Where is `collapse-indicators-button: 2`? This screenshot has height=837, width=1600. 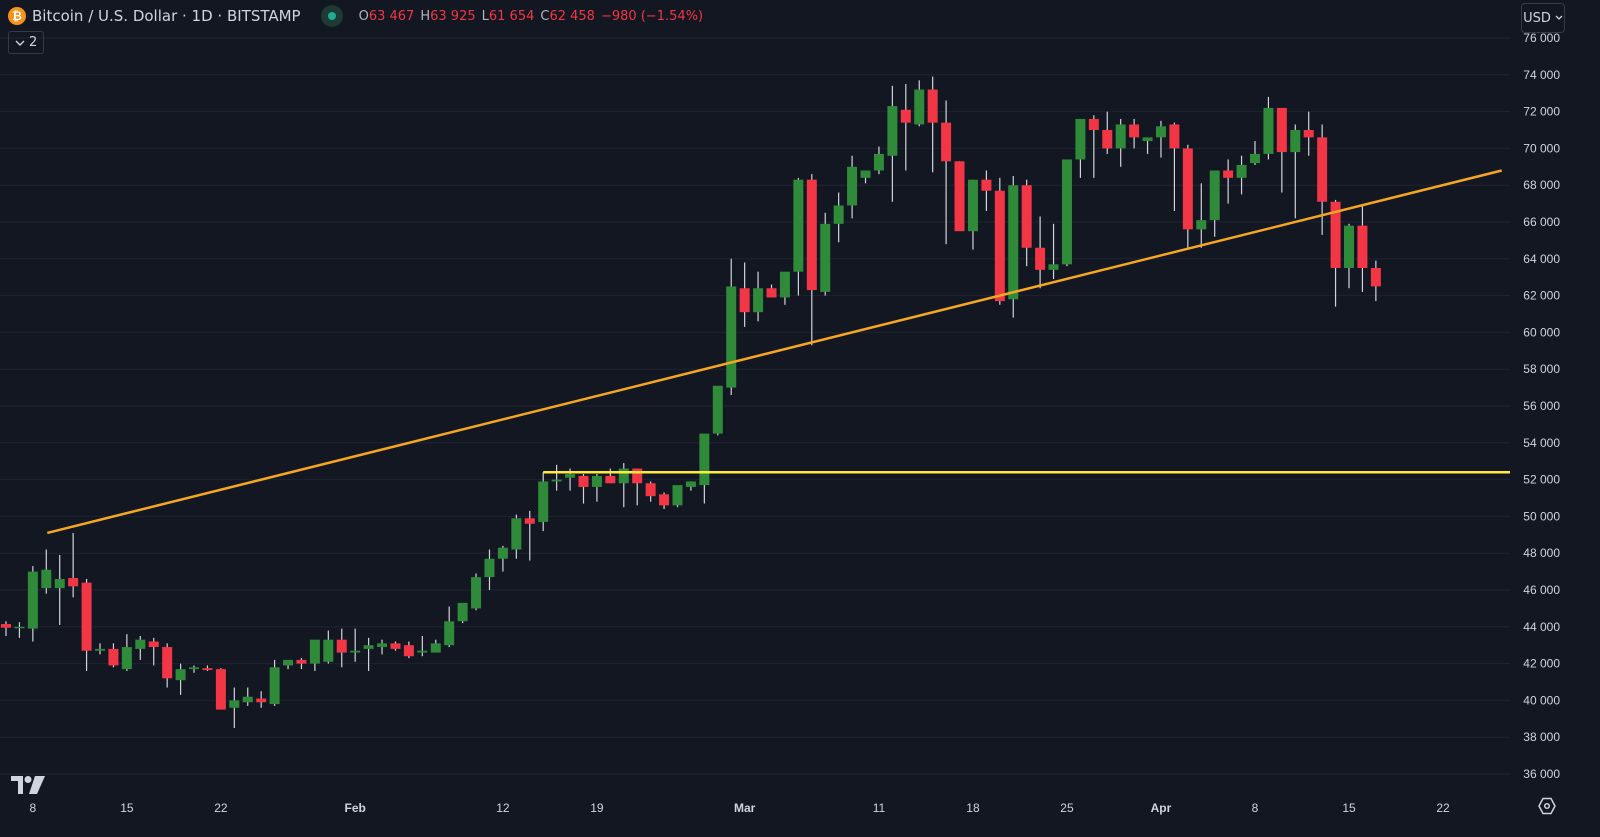
collapse-indicators-button: 2 is located at coordinates (26, 42).